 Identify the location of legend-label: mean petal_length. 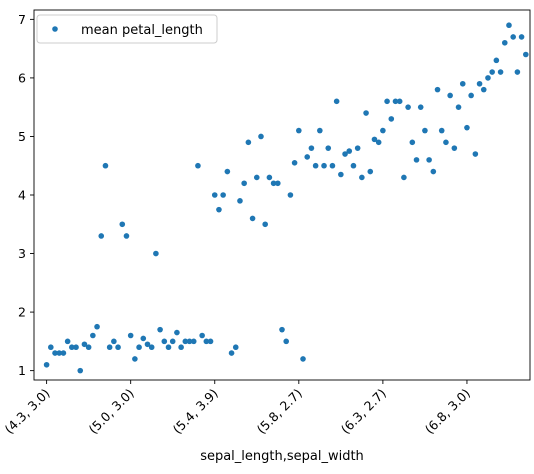
(142, 30).